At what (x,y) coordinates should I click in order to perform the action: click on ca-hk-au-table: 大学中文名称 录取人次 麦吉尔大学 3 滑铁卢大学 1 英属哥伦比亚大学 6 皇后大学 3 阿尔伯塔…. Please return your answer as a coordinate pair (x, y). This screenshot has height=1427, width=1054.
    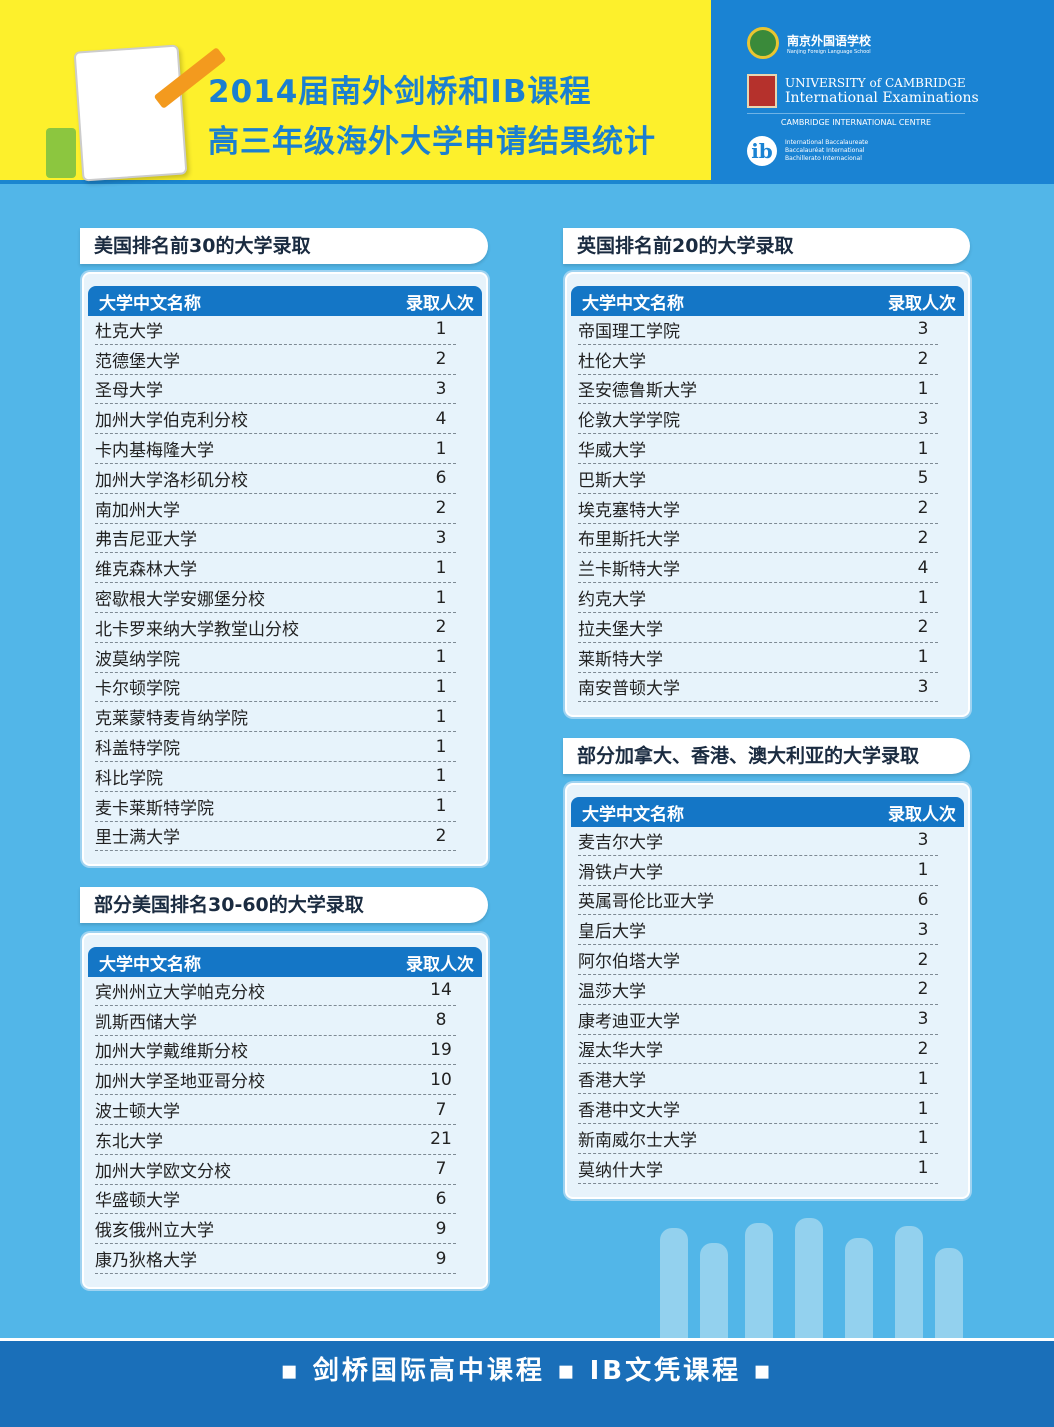
    Looking at the image, I should click on (767, 991).